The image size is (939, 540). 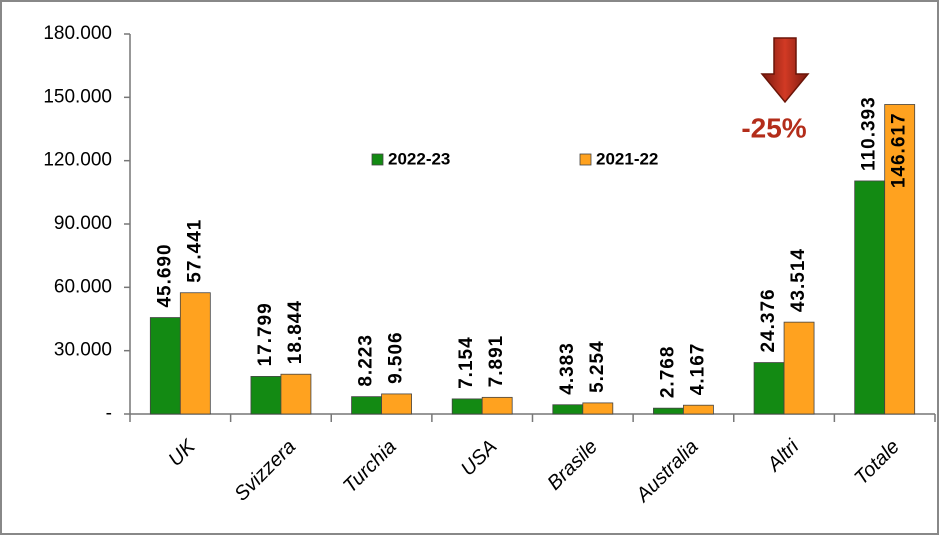 I want to click on y-tick-label: 120.000, so click(x=77, y=160).